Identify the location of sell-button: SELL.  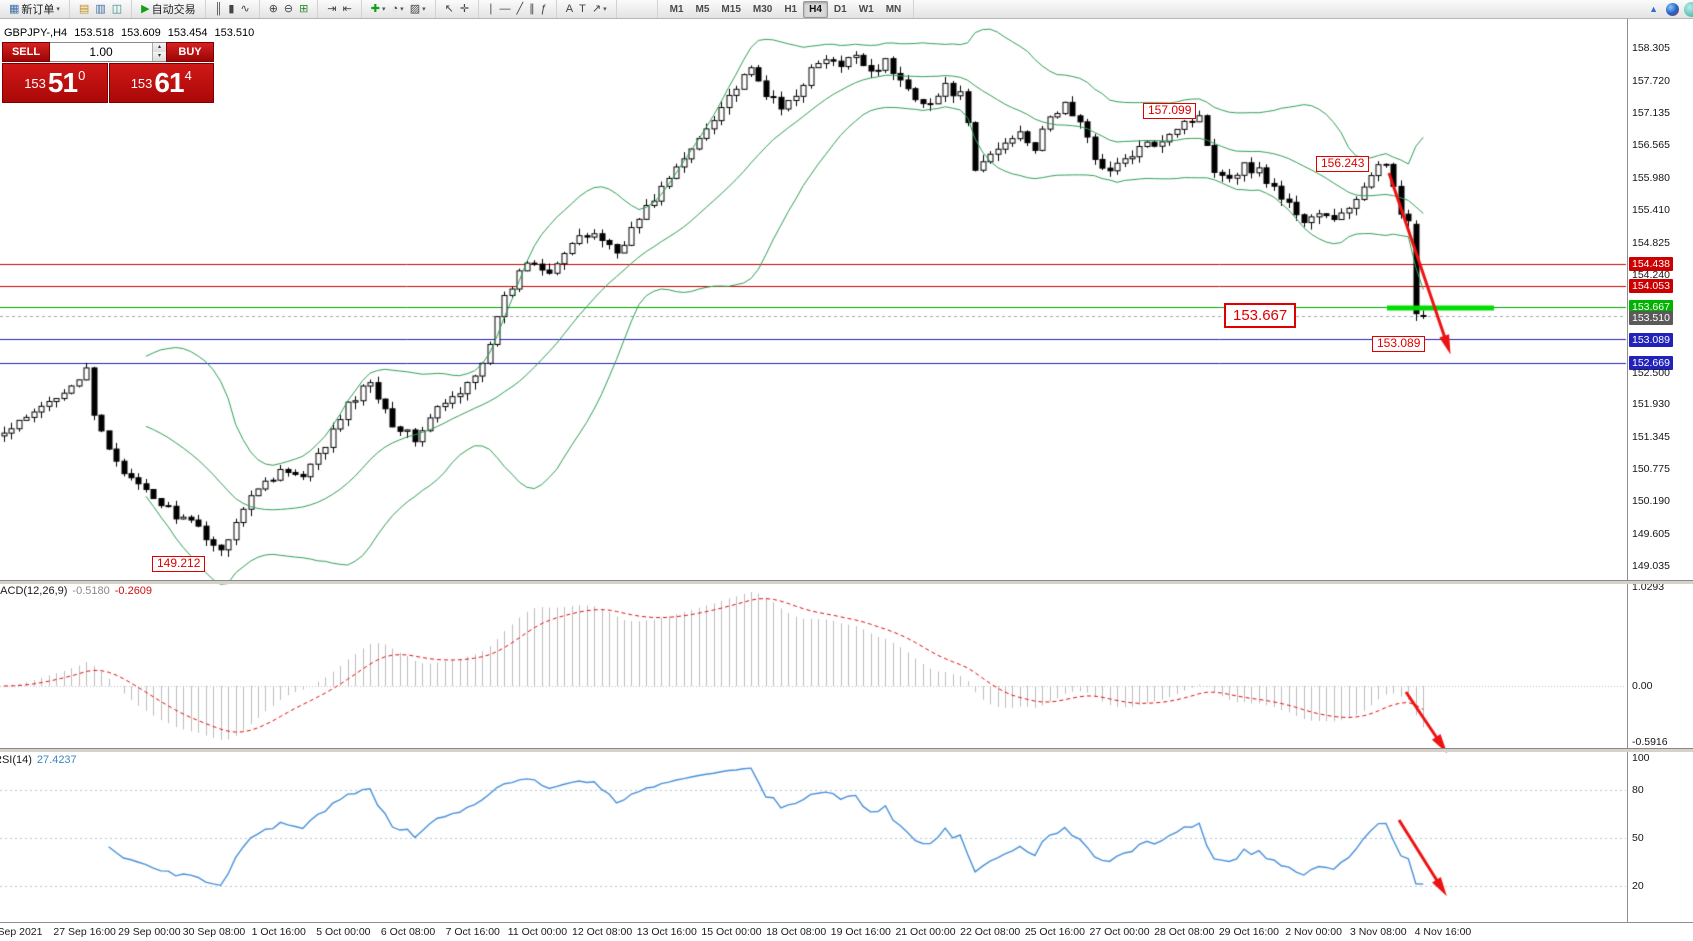
(26, 52).